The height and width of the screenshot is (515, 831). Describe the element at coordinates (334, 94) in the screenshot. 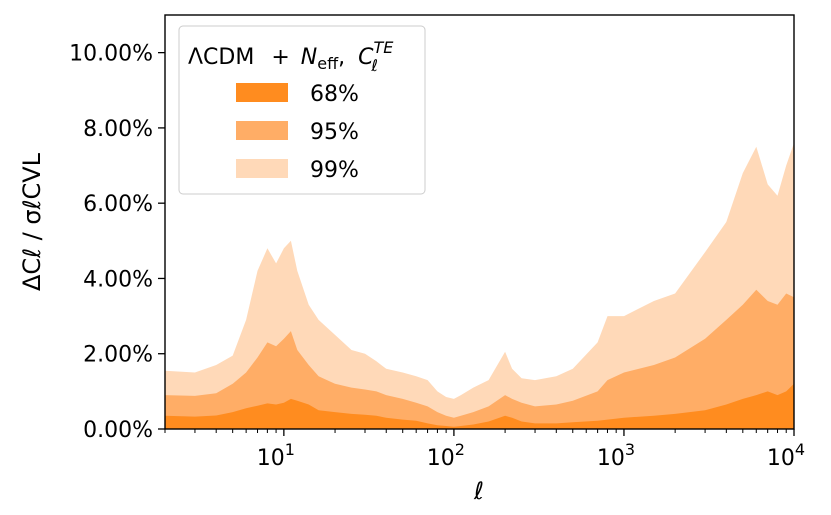

I see `legend-label-68: 68%` at that location.